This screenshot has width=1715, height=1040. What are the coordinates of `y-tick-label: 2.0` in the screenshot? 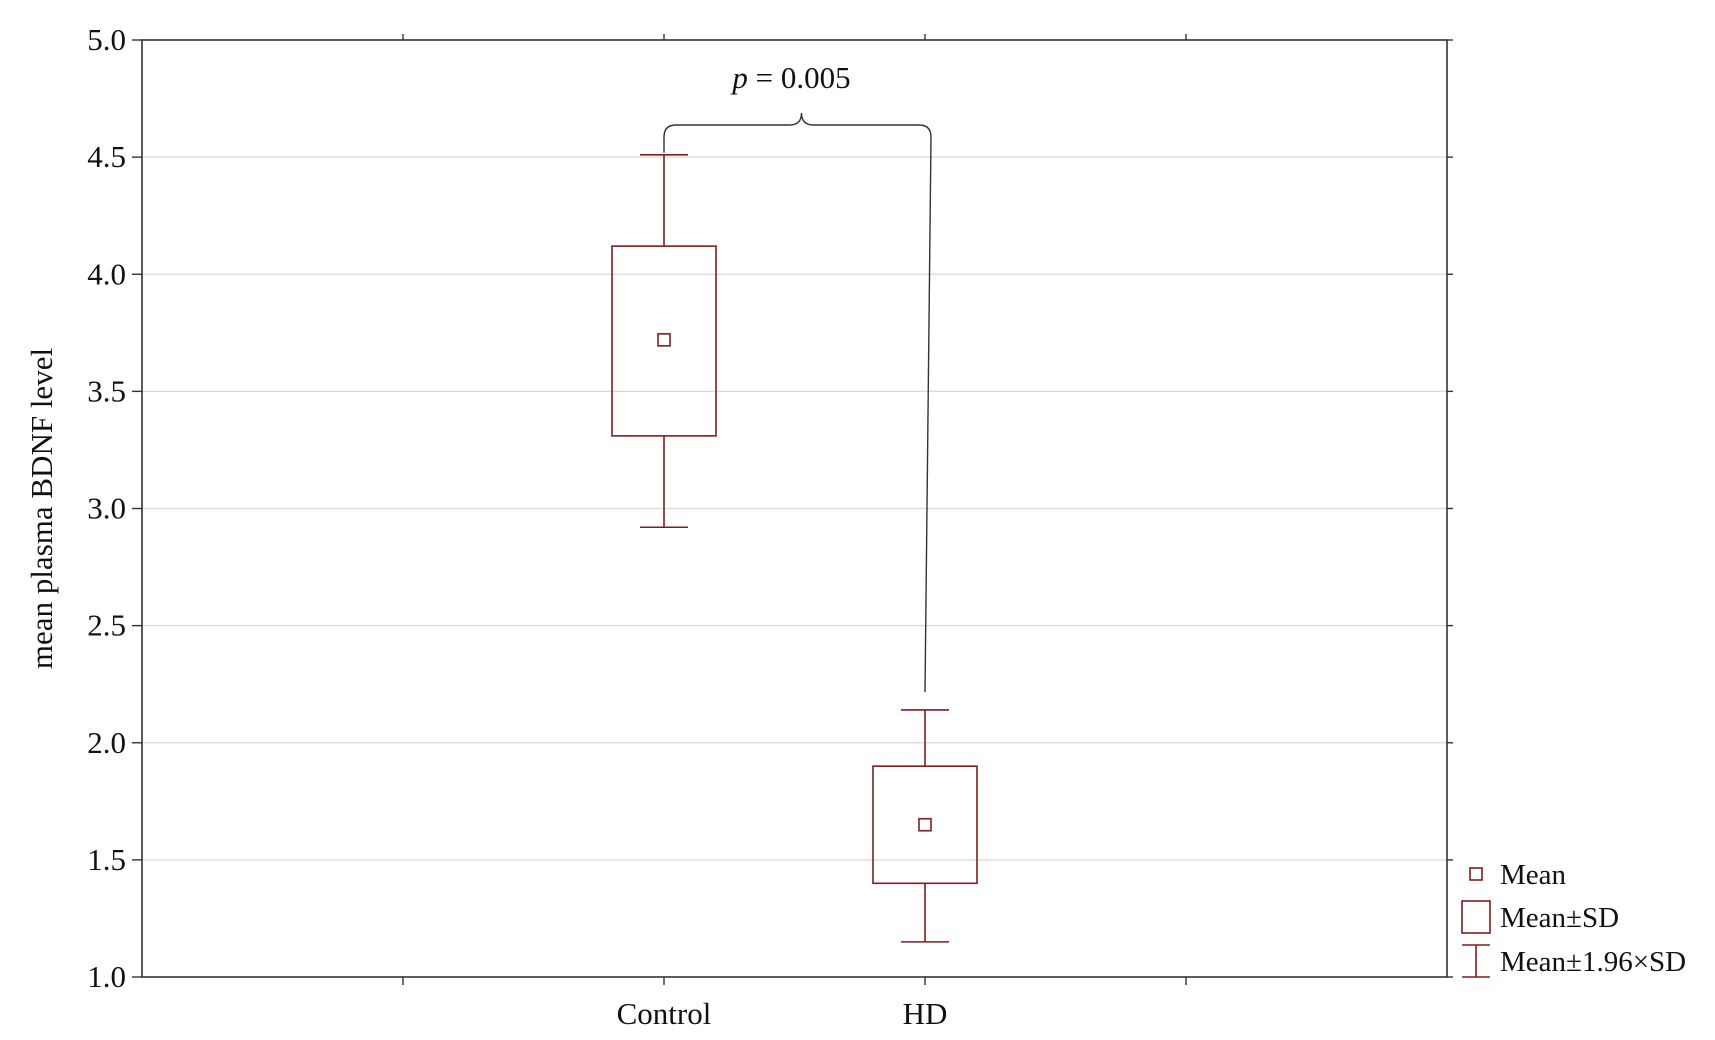 It's located at (106, 742).